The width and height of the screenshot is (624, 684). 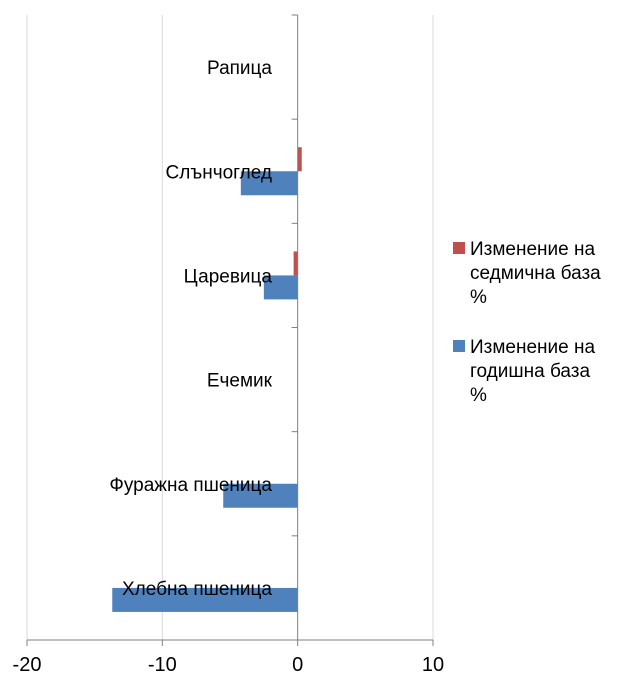 What do you see at coordinates (433, 665) in the screenshot?
I see `x-tick-label: 10` at bounding box center [433, 665].